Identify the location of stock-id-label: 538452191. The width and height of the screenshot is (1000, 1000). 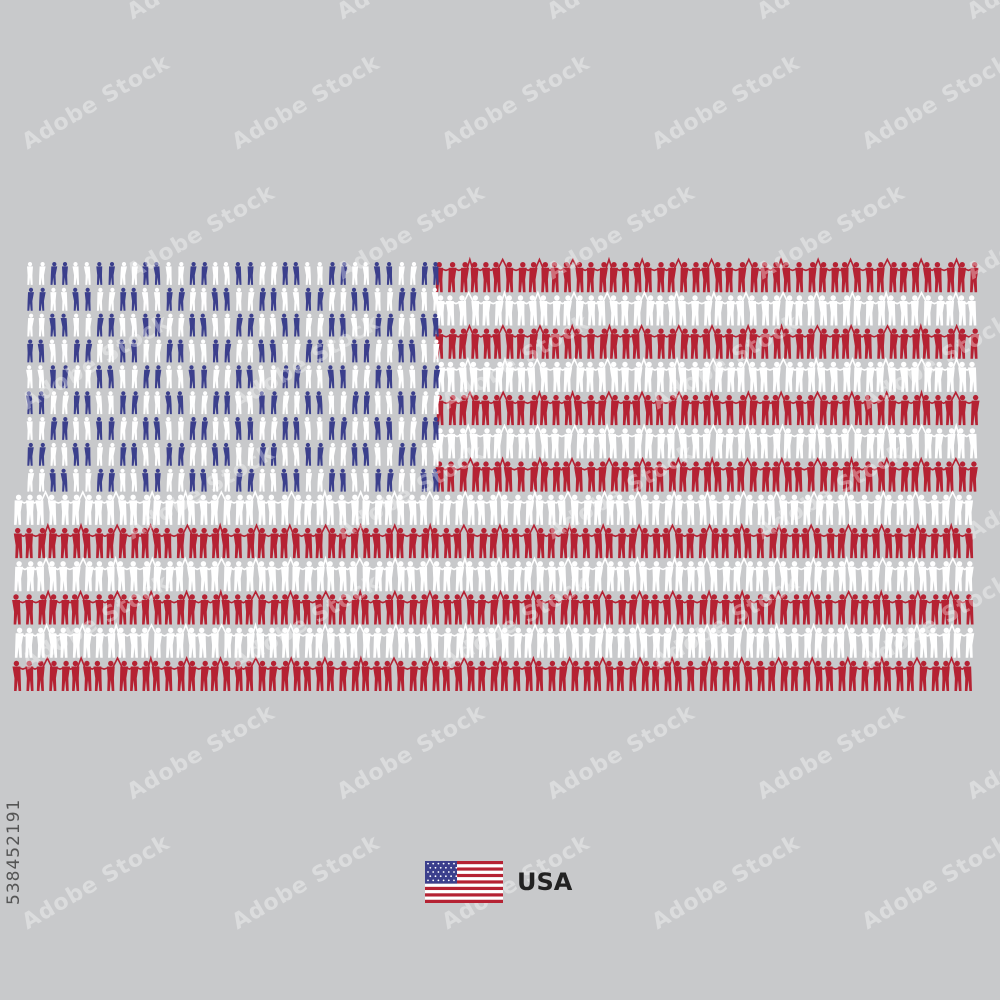
(14, 851).